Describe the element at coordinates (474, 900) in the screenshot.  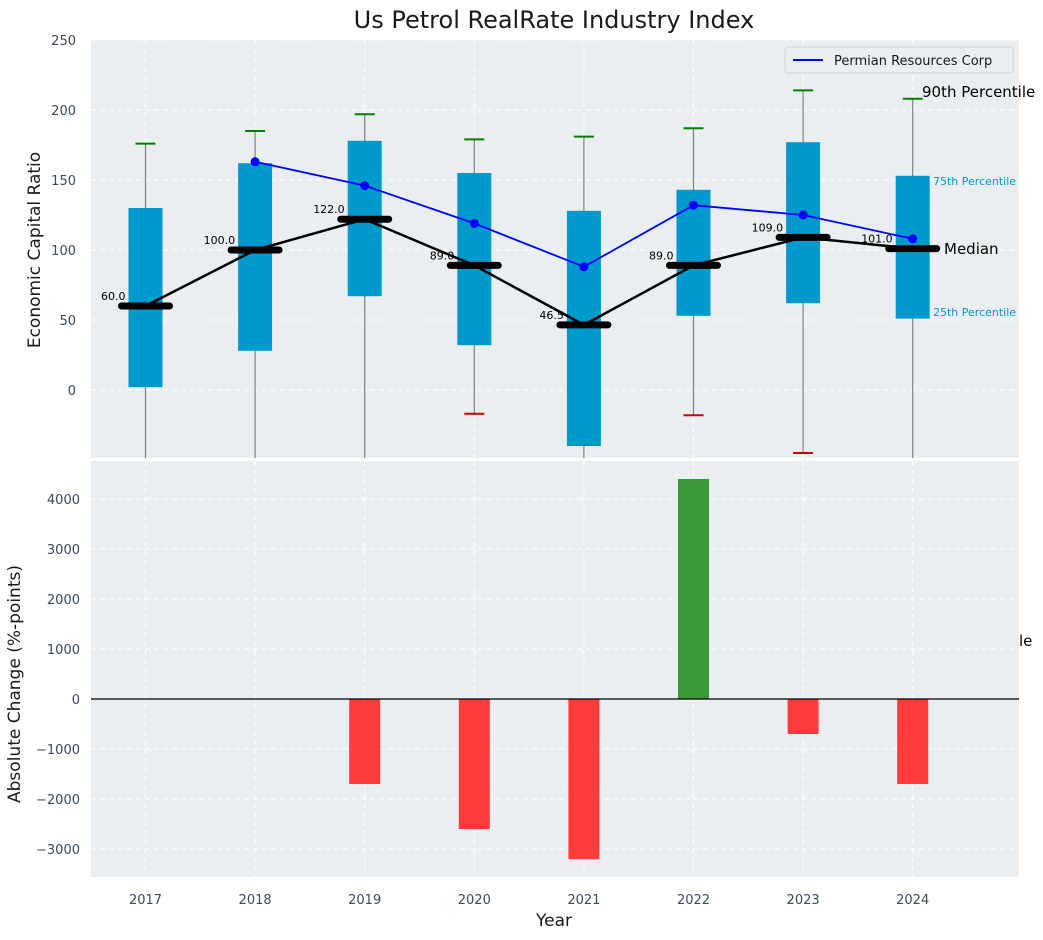
I see `x-tick-label: 2020` at that location.